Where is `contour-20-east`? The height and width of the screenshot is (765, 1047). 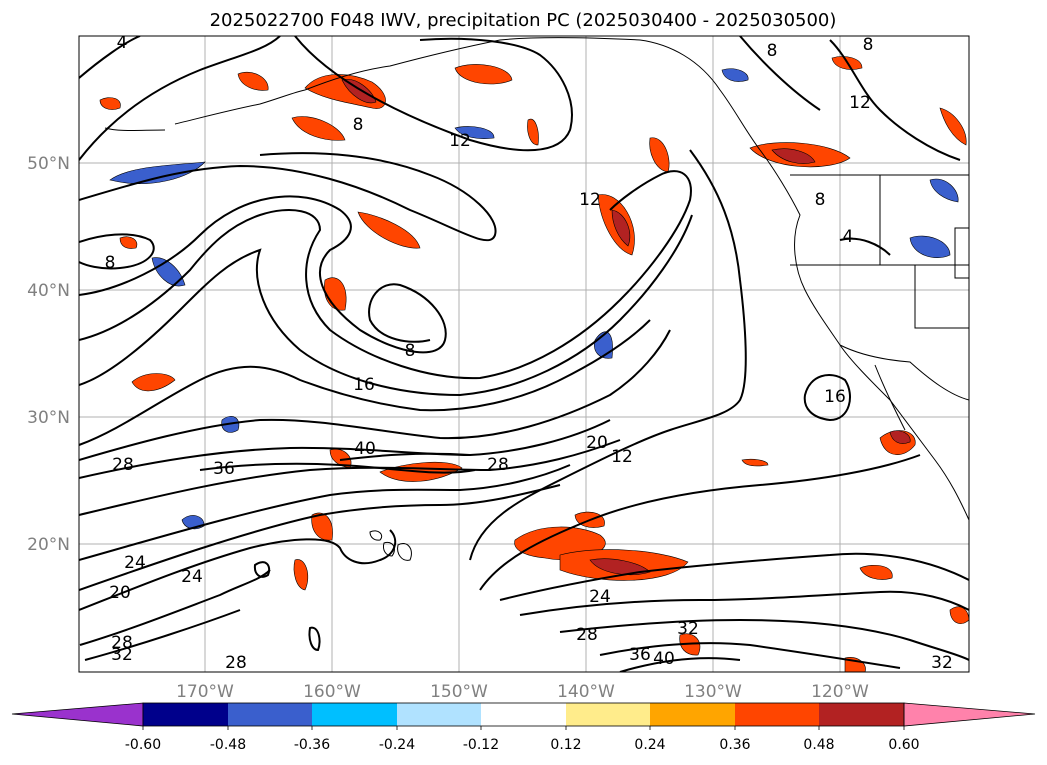 contour-20-east is located at coordinates (734, 576).